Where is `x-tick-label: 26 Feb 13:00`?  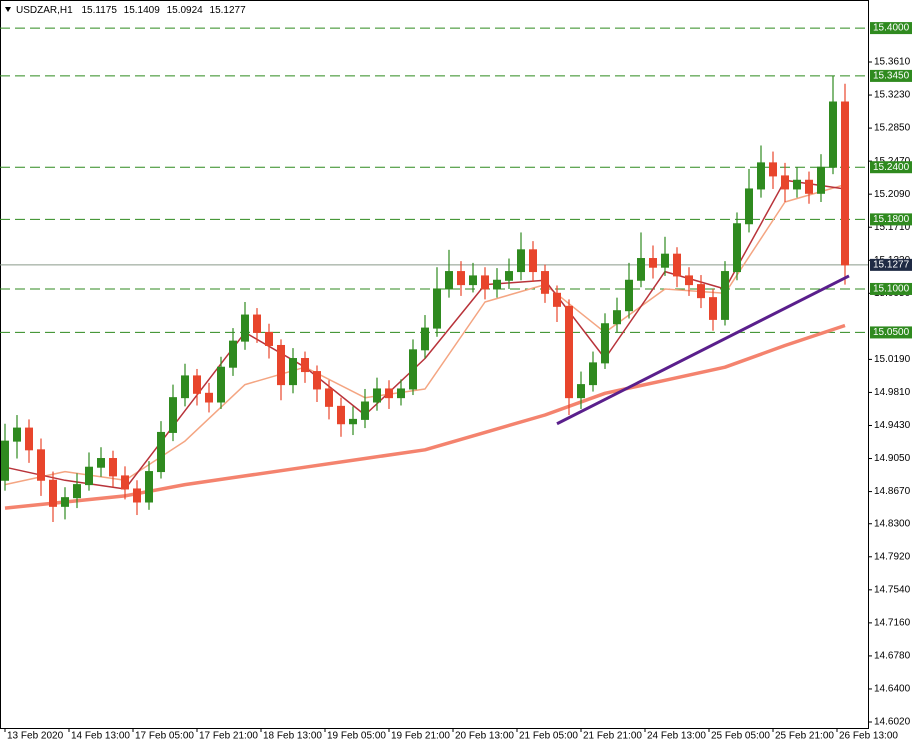
x-tick-label: 26 Feb 13:00 is located at coordinates (868, 736).